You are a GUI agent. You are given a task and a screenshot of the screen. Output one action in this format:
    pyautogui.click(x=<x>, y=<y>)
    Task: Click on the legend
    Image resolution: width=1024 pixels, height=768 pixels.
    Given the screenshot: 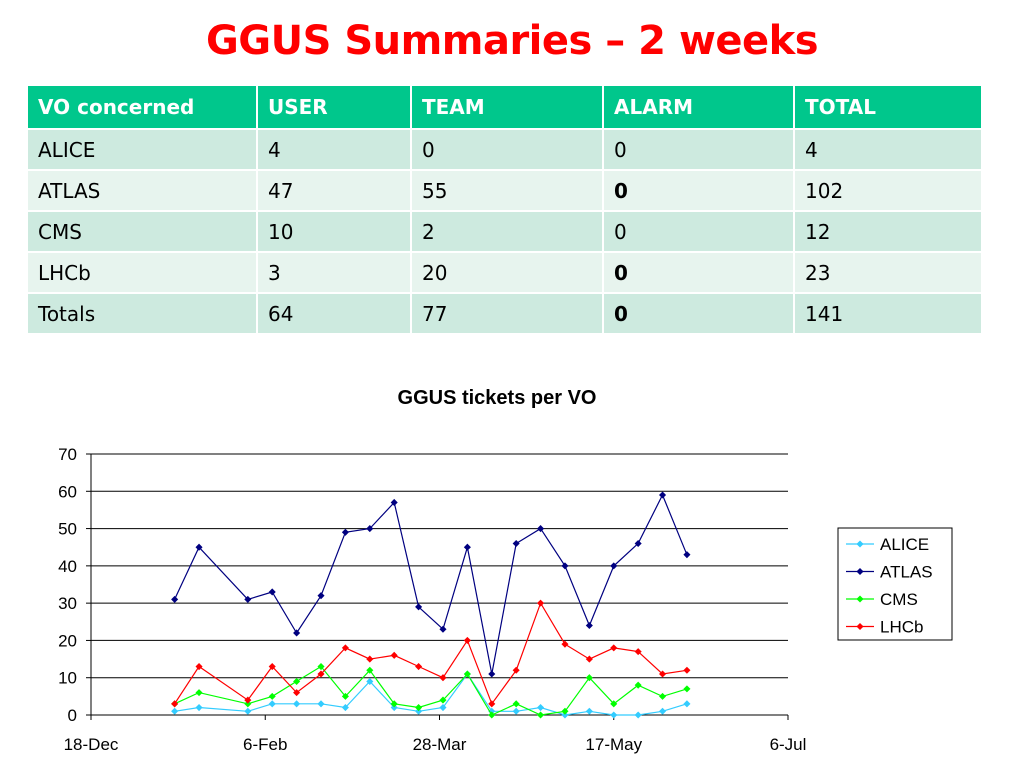 What is the action you would take?
    pyautogui.click(x=895, y=584)
    